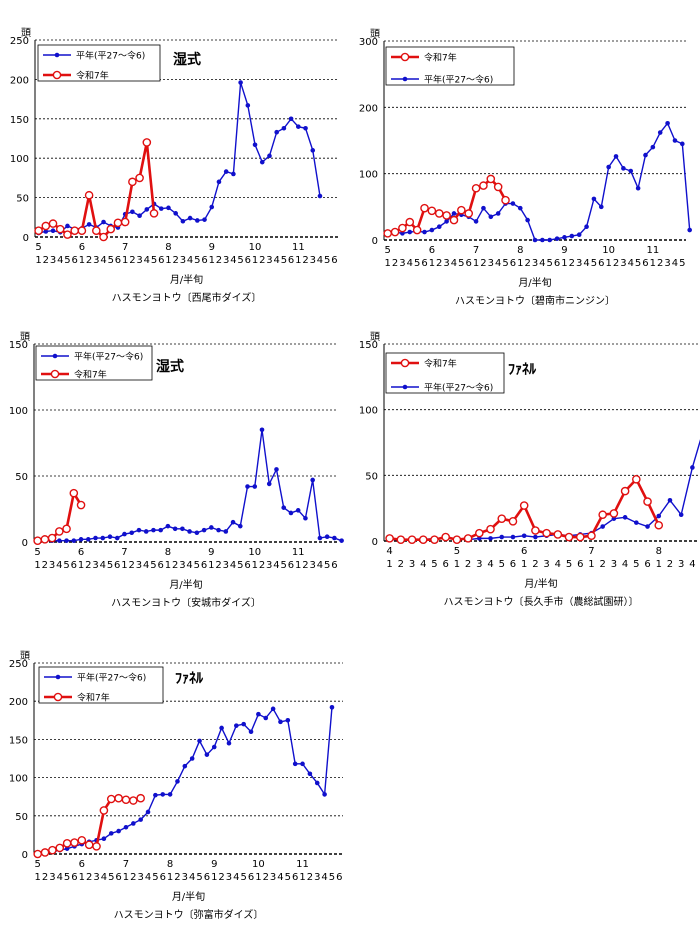 This screenshot has height=927, width=700. I want to click on trap-type-label: 湿式, so click(170, 366).